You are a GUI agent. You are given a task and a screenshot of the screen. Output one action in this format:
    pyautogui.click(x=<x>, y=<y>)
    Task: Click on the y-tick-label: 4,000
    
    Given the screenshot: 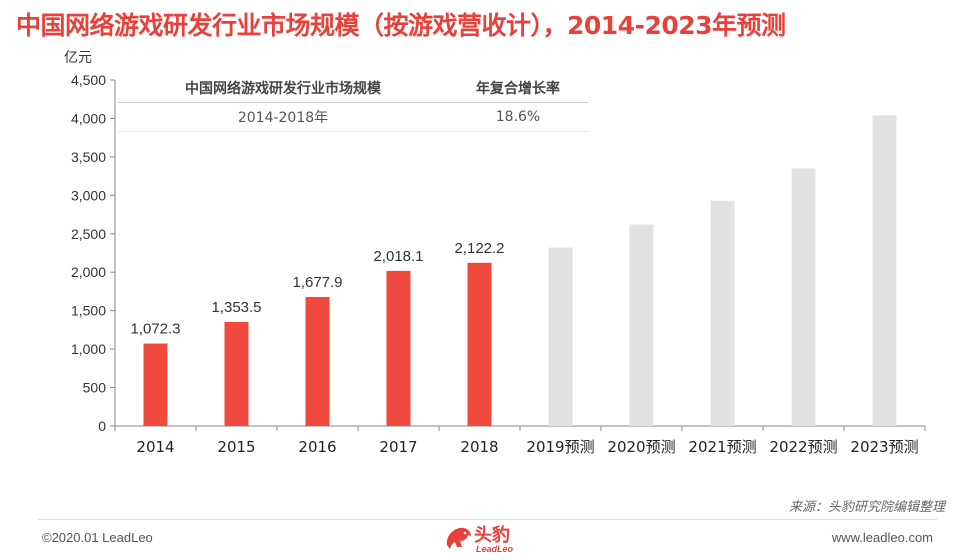 What is the action you would take?
    pyautogui.click(x=88, y=118)
    